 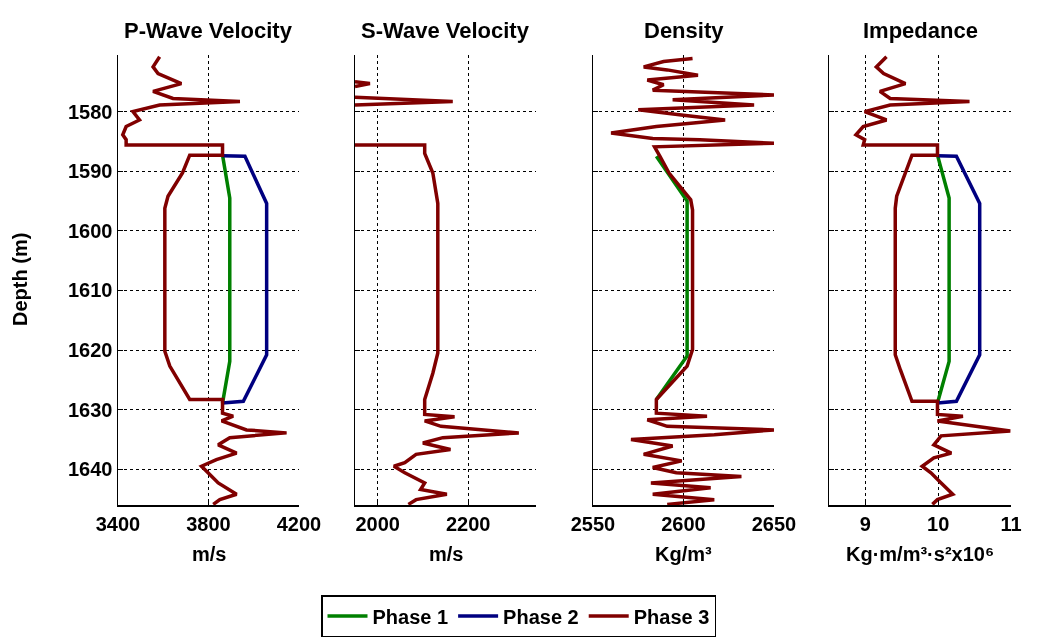 I want to click on y-tick-label: 1590, so click(x=90, y=171).